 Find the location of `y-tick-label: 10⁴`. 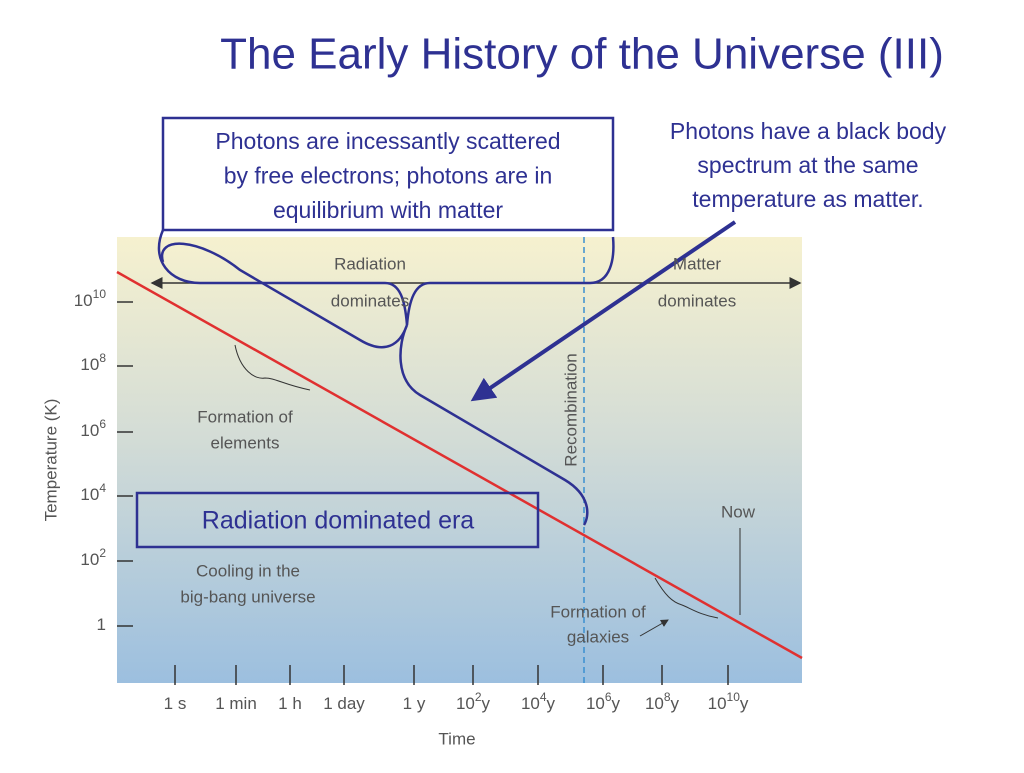

y-tick-label: 10⁴ is located at coordinates (93, 492).